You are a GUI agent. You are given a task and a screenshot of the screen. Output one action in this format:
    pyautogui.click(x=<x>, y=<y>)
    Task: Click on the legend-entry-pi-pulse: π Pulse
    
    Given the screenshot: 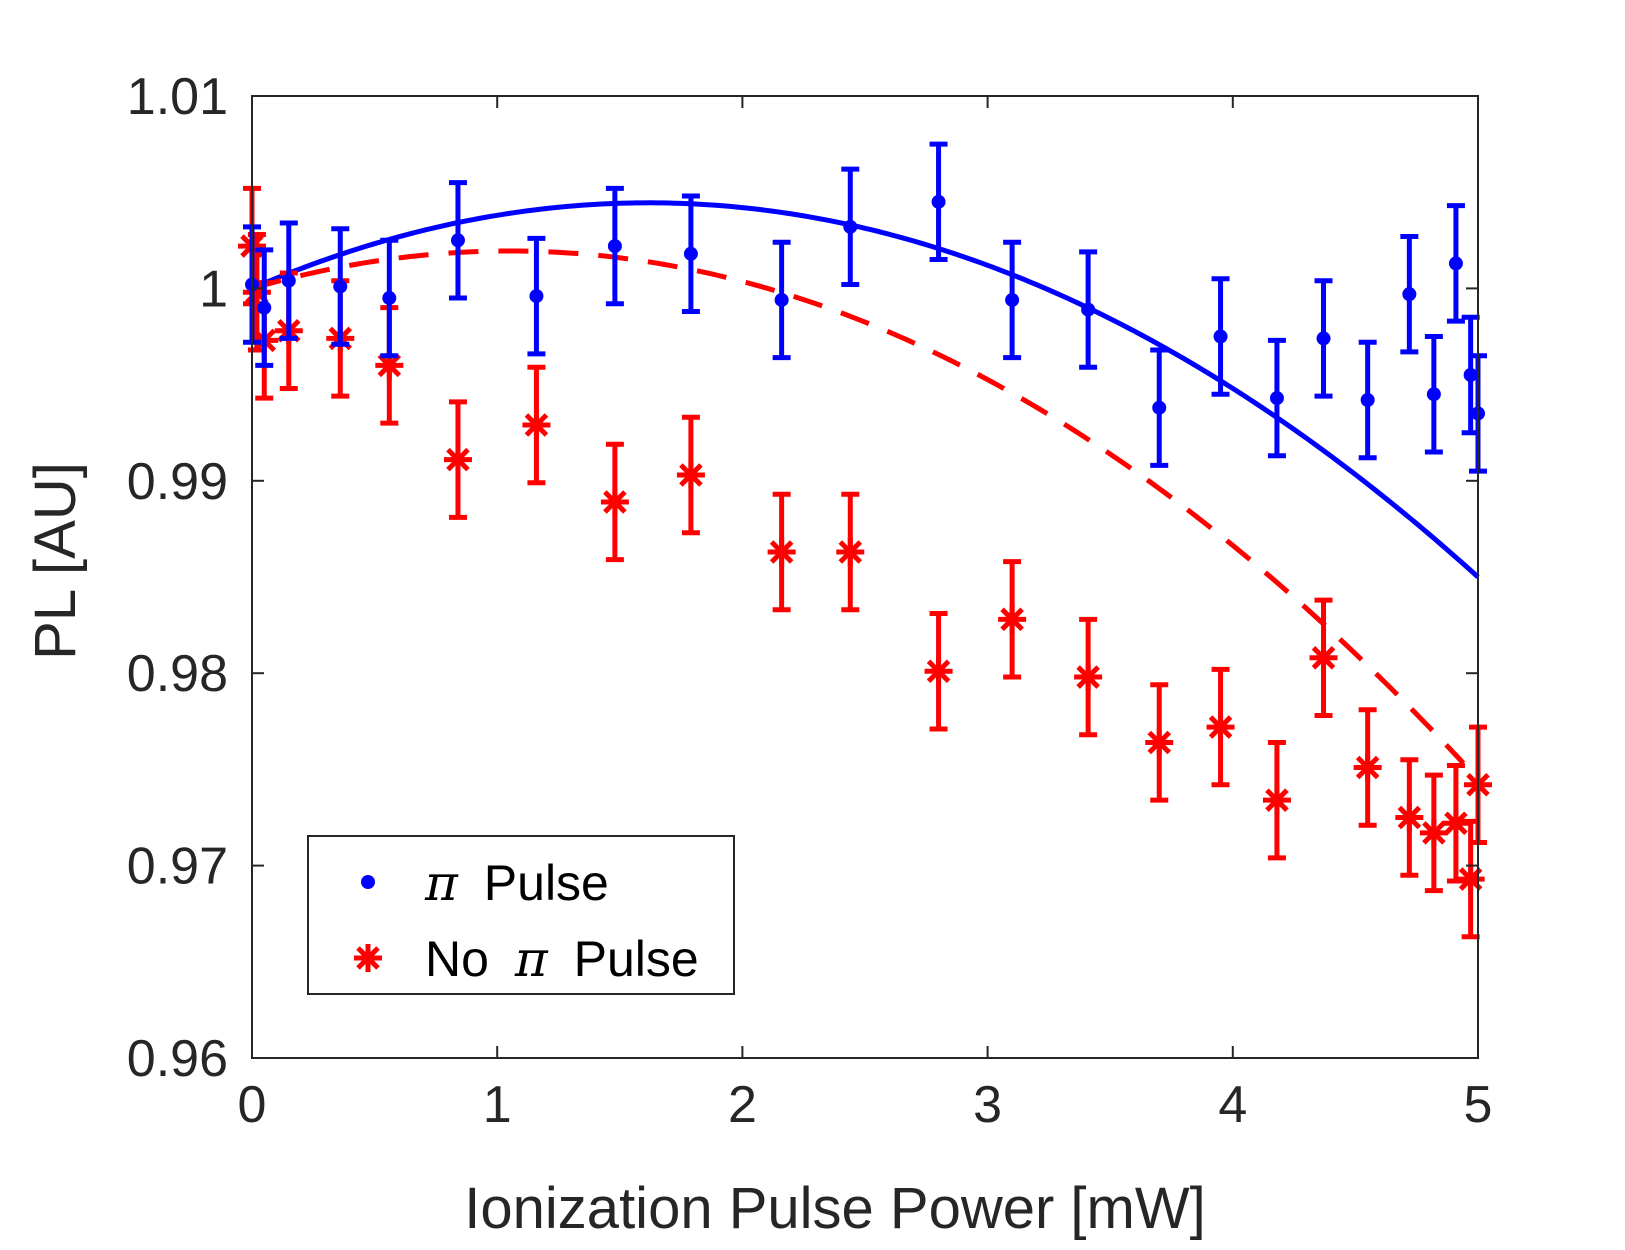 What is the action you would take?
    pyautogui.click(x=516, y=883)
    